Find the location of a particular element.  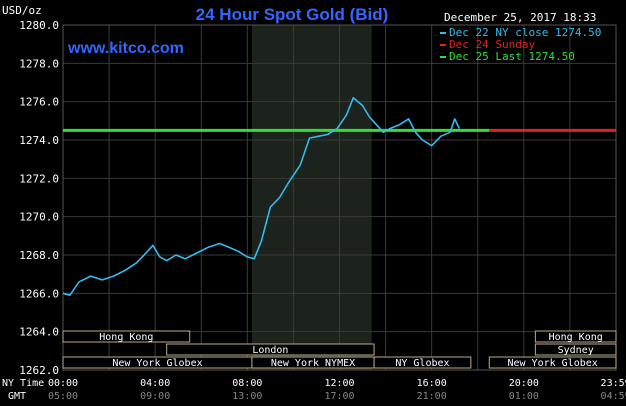

y-tick-label: 1266.0 is located at coordinates (39, 293).